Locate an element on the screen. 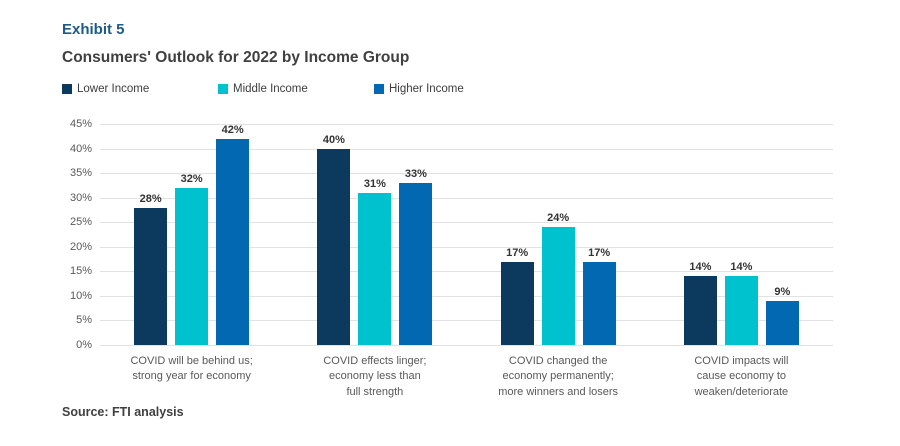 This screenshot has height=446, width=900. y-axis: 45% 40% 35% 30% 25% 20% 15% 10% 5% 0% is located at coordinates (77, 234).